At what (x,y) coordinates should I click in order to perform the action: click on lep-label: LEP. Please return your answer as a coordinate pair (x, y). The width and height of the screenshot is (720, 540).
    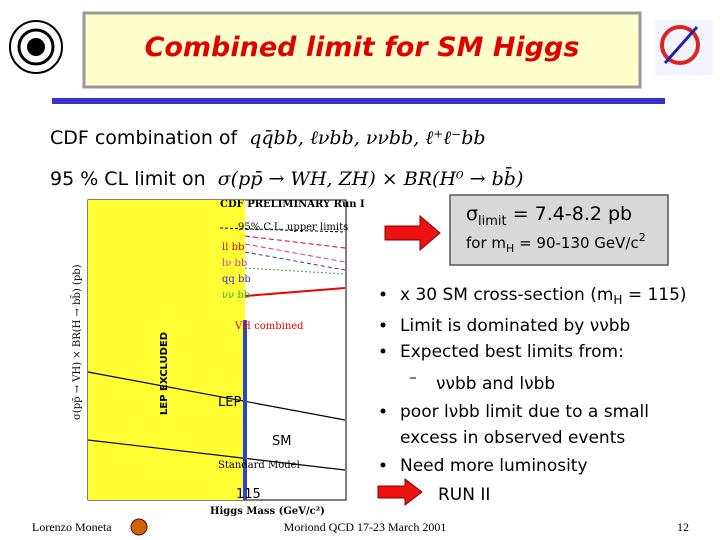
    Looking at the image, I should click on (229, 402).